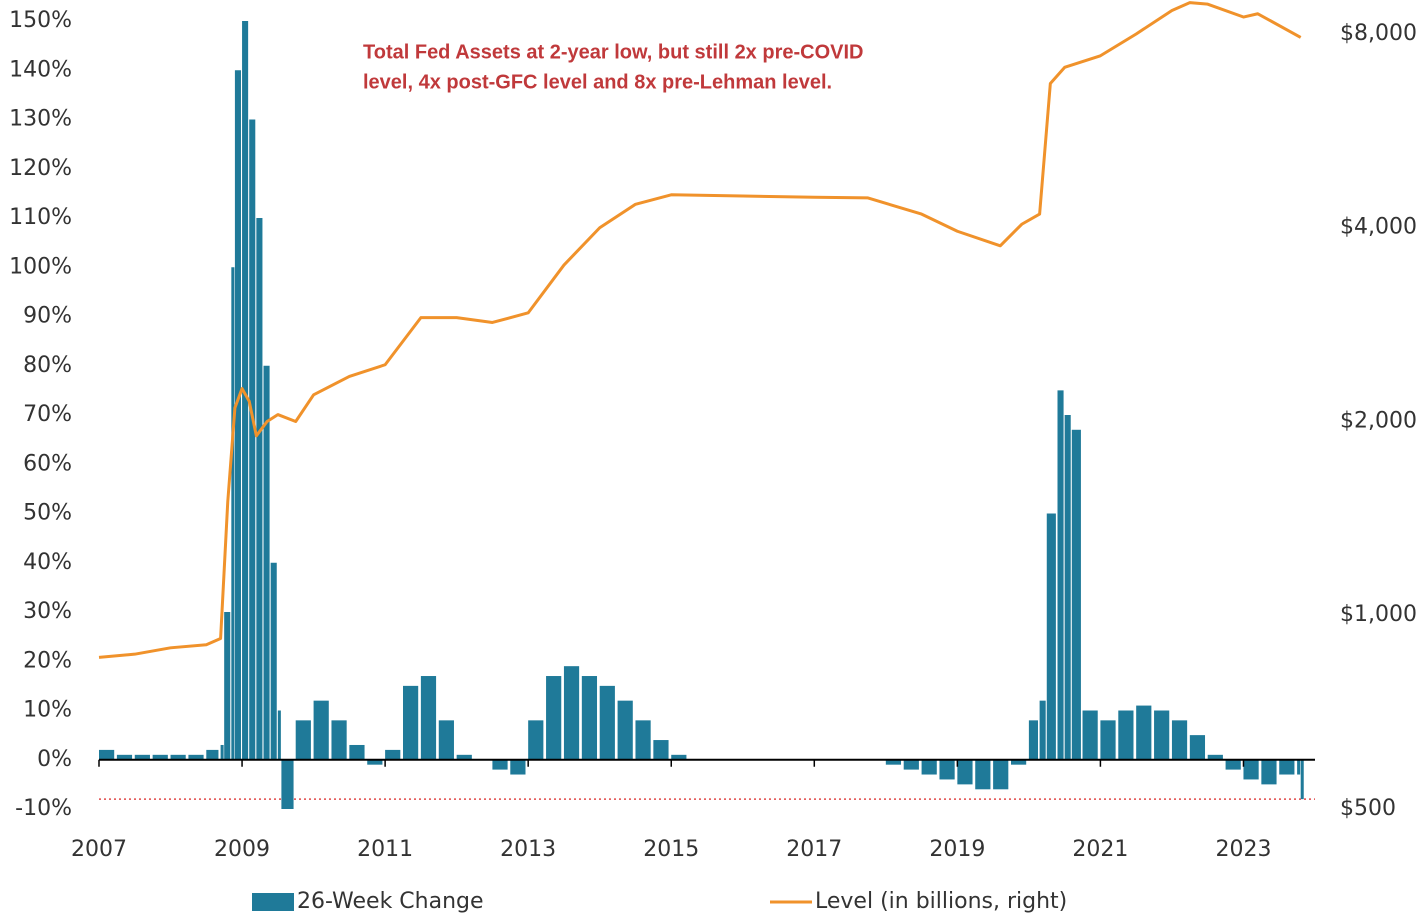  Describe the element at coordinates (47, 562) in the screenshot. I see `y-tick-label: 40%` at that location.